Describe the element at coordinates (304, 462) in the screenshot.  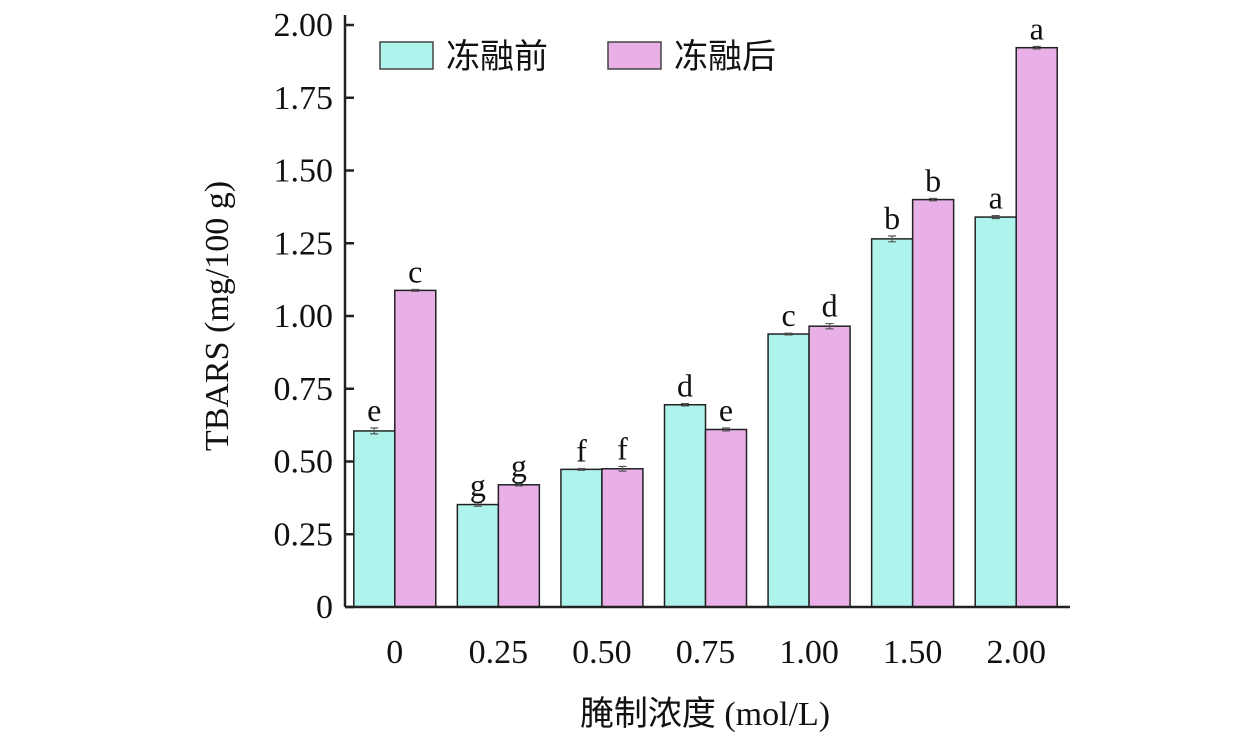
I see `y-tick-label: 0.50` at that location.